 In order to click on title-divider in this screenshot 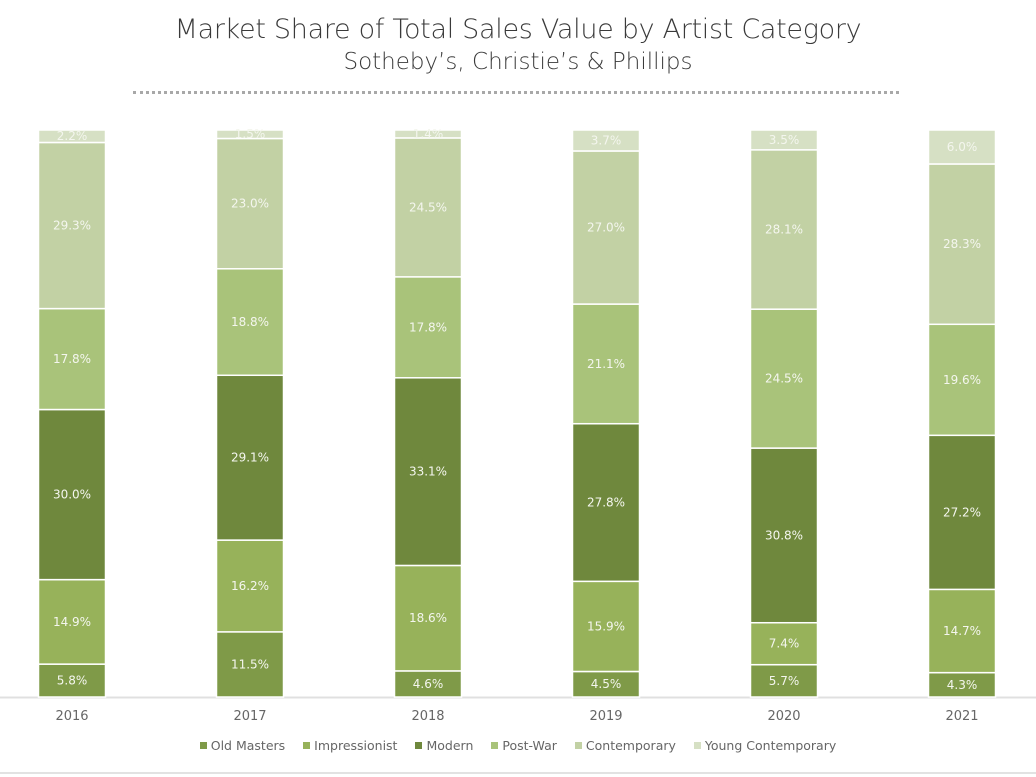, I will do `click(516, 92)`.